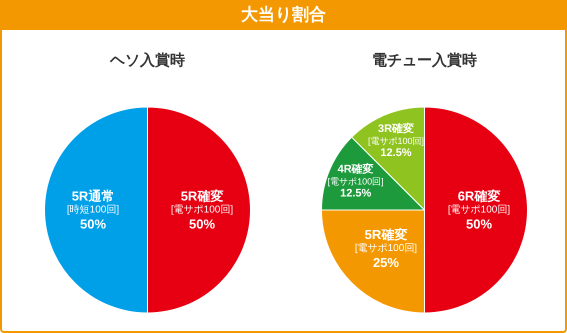 The width and height of the screenshot is (567, 333). I want to click on chart-title: 電チュー入賞時, so click(424, 60).